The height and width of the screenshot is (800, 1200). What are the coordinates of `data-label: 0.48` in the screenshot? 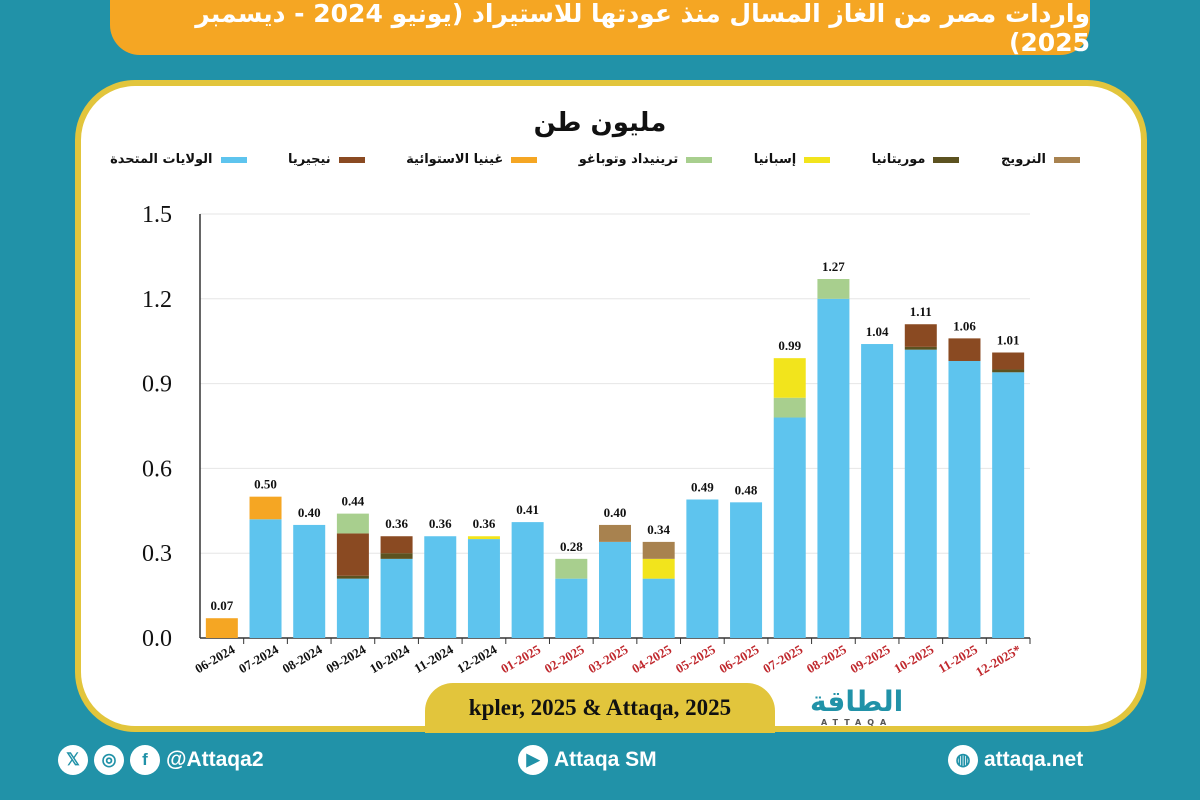 It's located at (746, 489).